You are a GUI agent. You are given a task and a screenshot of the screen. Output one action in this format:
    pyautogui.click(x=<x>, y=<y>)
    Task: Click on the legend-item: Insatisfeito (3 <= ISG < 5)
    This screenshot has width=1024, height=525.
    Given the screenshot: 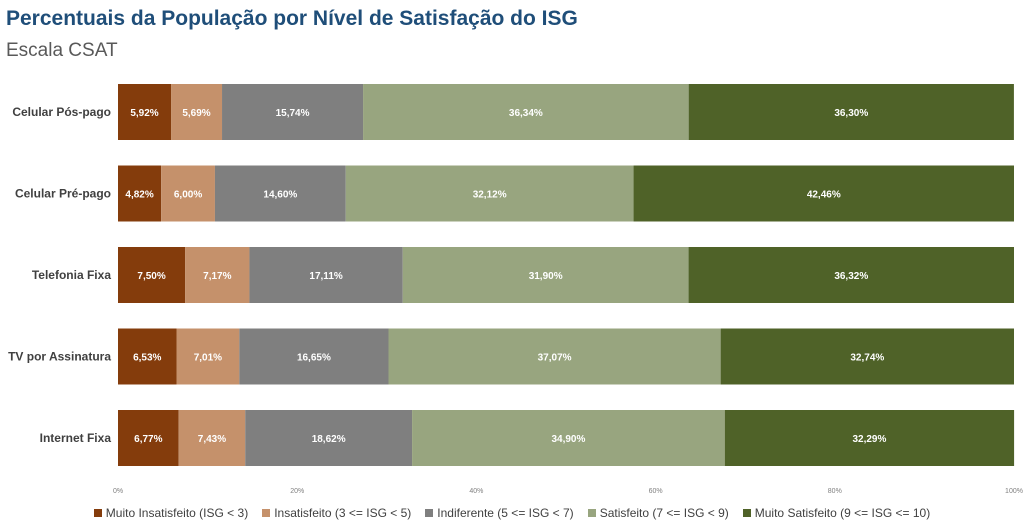 What is the action you would take?
    pyautogui.click(x=336, y=513)
    